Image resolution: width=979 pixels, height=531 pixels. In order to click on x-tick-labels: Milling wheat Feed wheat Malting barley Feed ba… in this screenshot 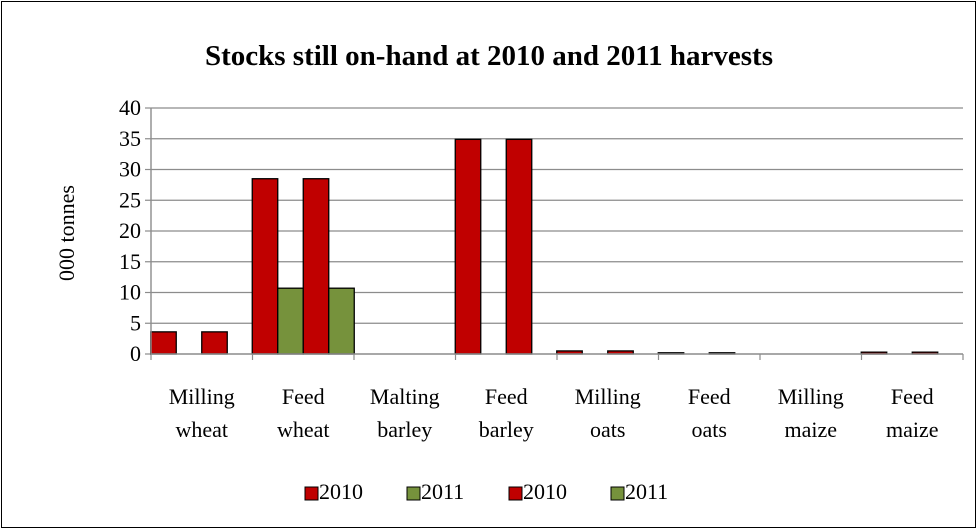, I will do `click(554, 413)`.